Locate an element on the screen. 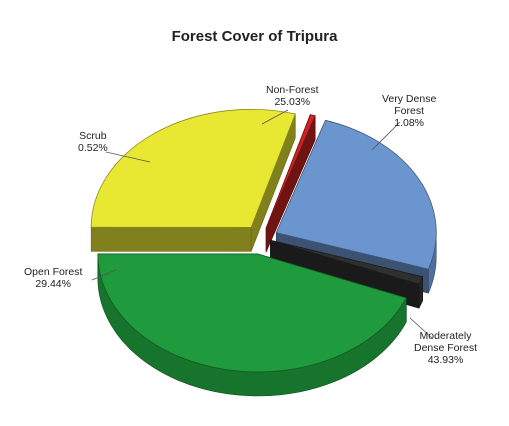 This screenshot has width=509, height=426. label-open-forest-line1: Open Forest is located at coordinates (53, 272).